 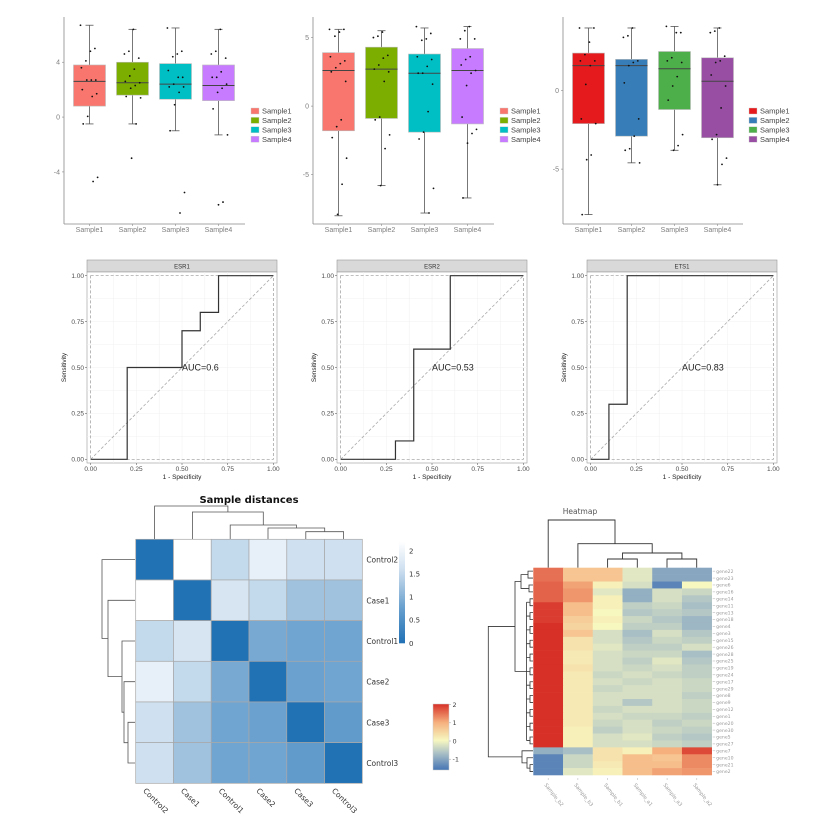 I want to click on heatmap-row-gene2, so click(x=622, y=772).